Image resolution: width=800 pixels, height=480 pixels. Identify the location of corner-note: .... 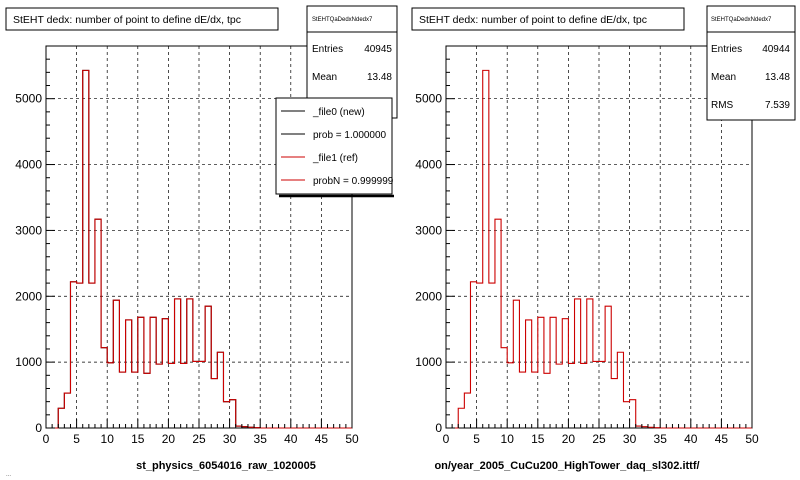
(8, 475).